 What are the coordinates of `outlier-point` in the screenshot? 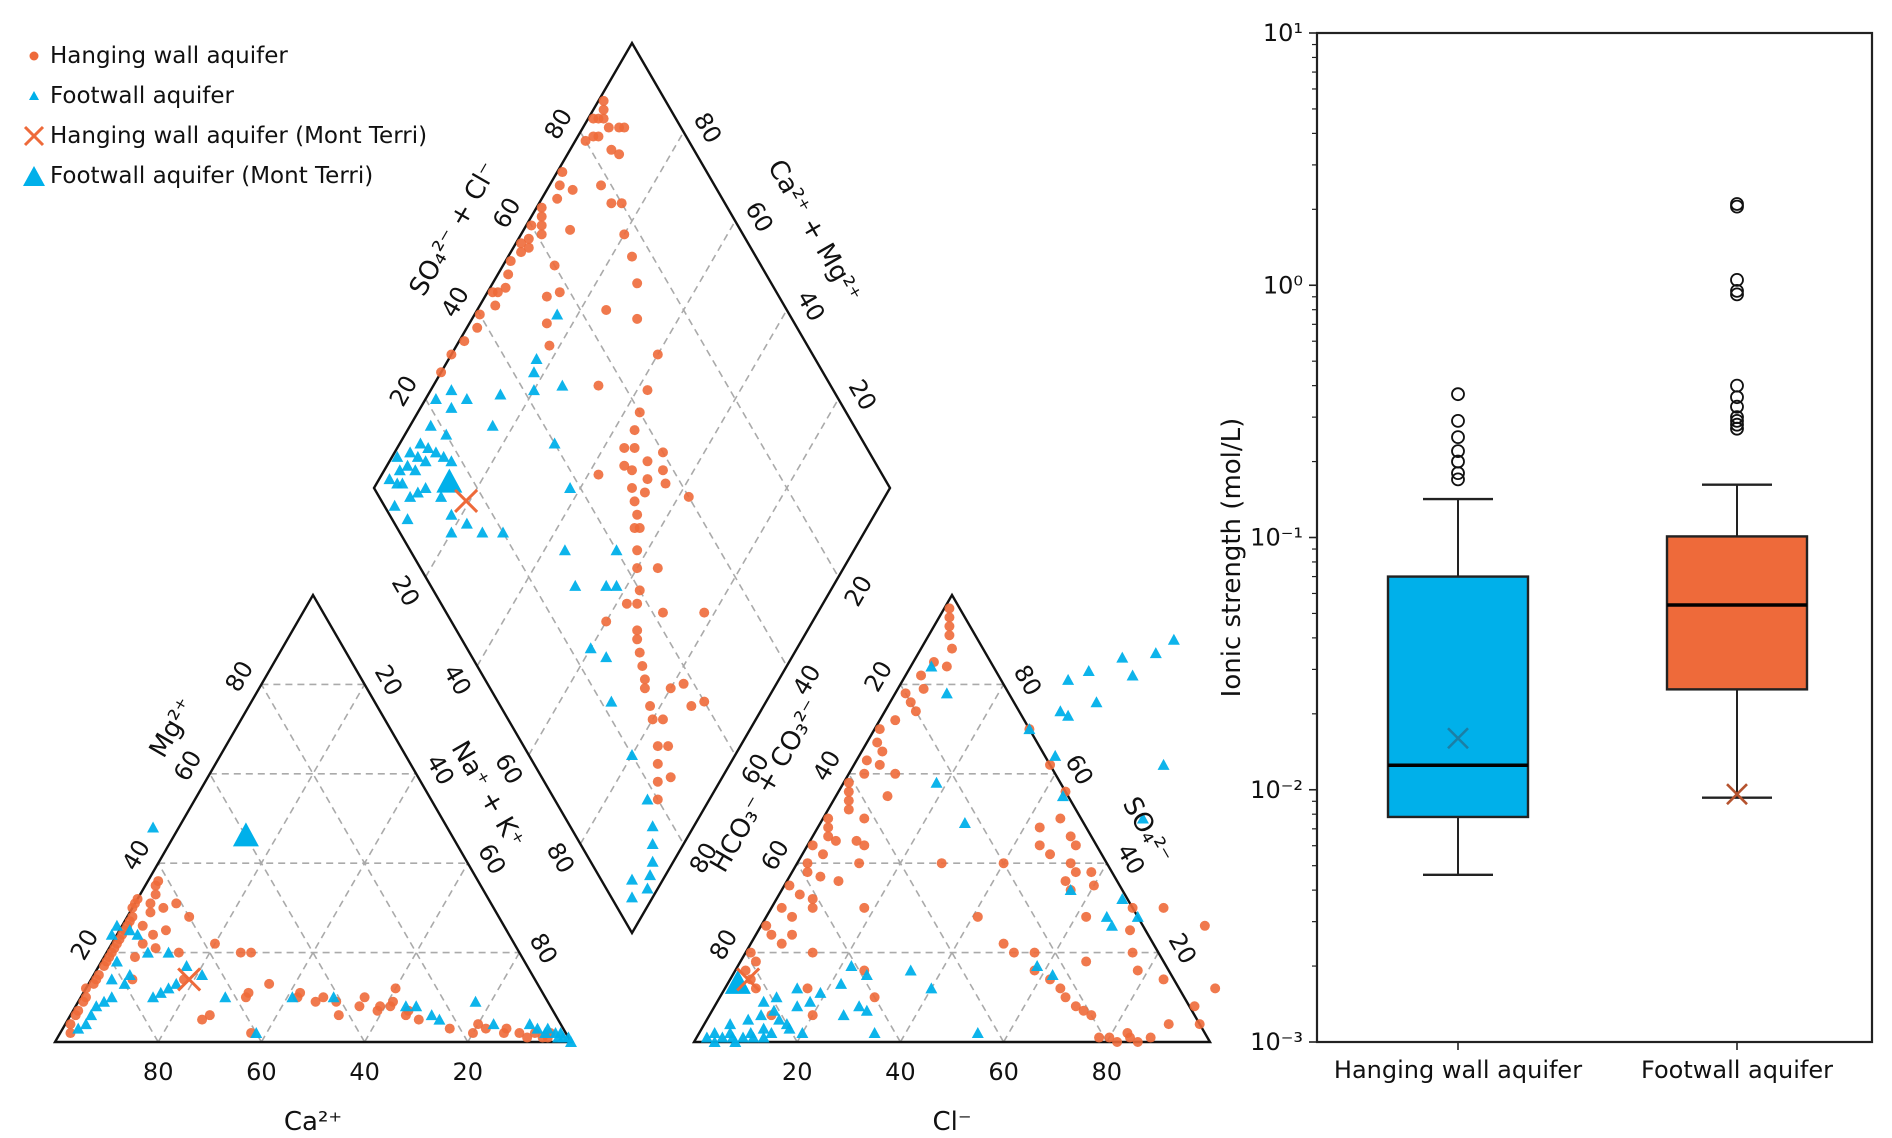 It's located at (1737, 424).